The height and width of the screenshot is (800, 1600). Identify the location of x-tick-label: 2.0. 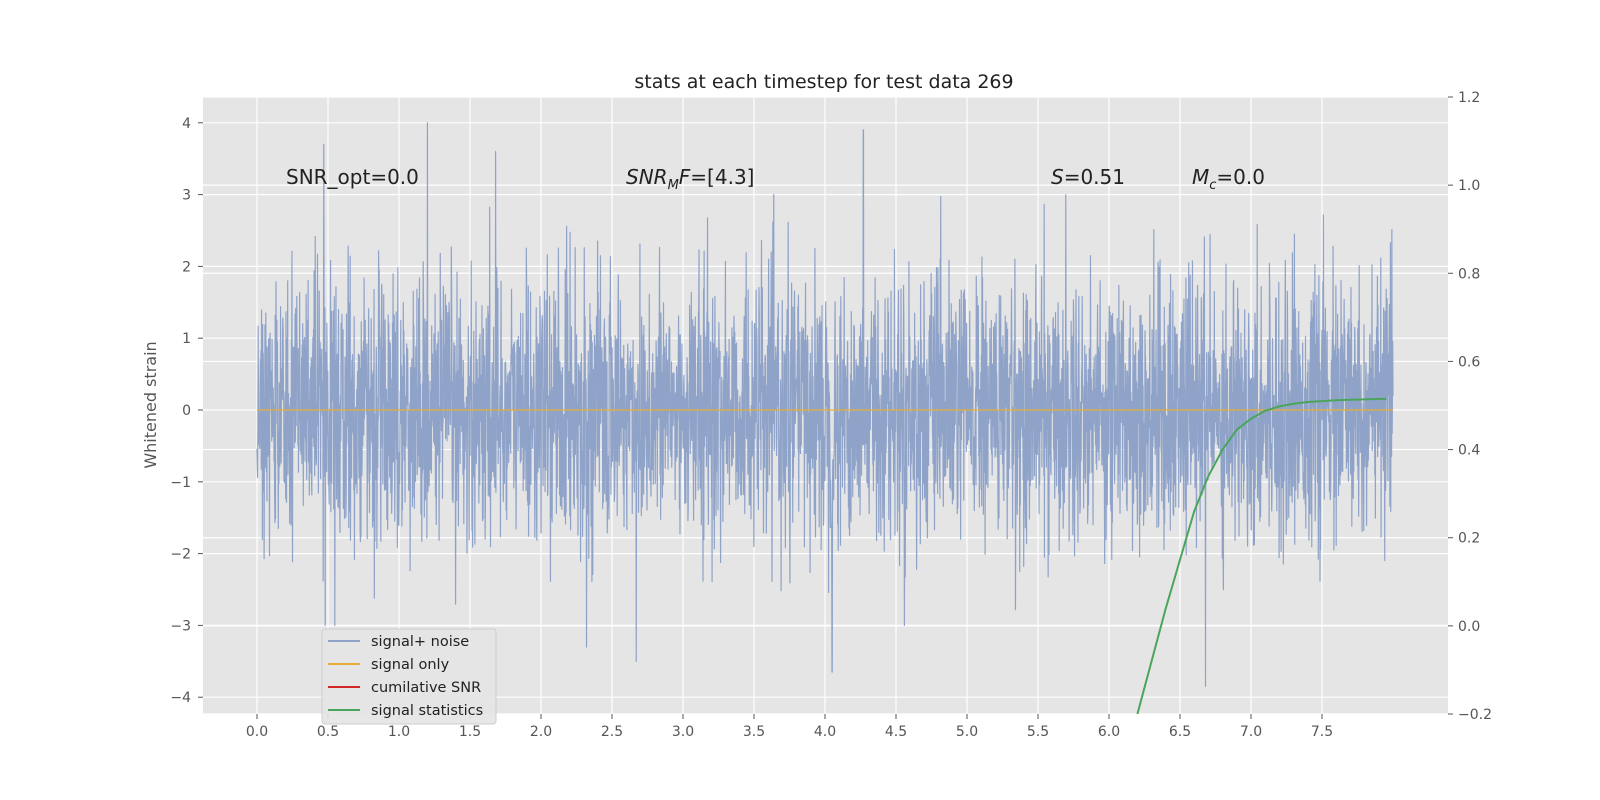
(541, 732).